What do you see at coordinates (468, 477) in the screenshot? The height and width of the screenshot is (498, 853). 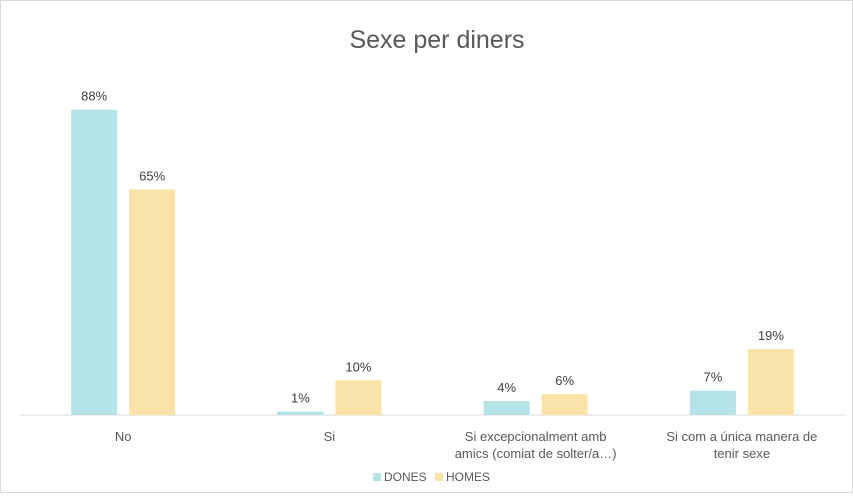 I see `legend-label-homes: HOMES` at bounding box center [468, 477].